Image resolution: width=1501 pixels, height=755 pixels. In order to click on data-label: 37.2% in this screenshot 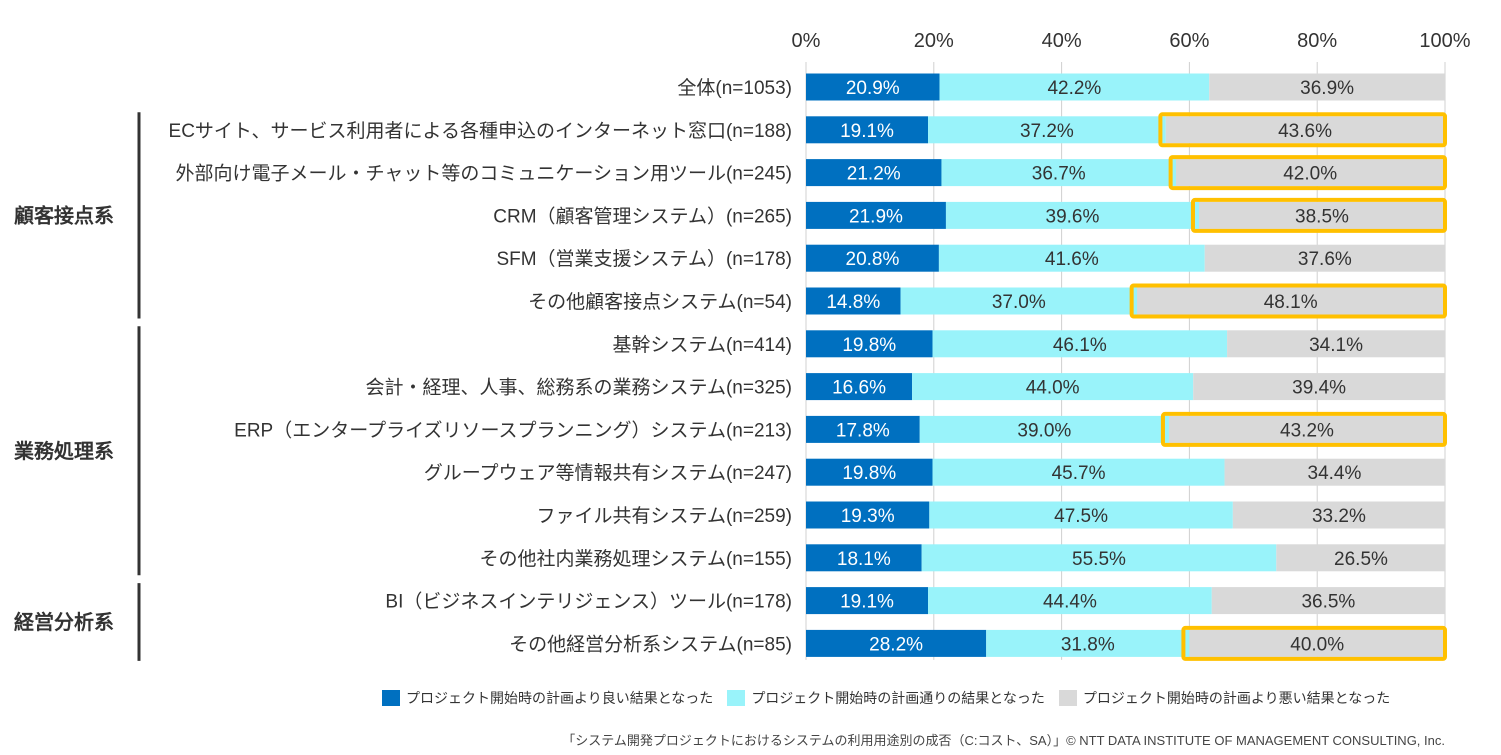, I will do `click(1047, 131)`.